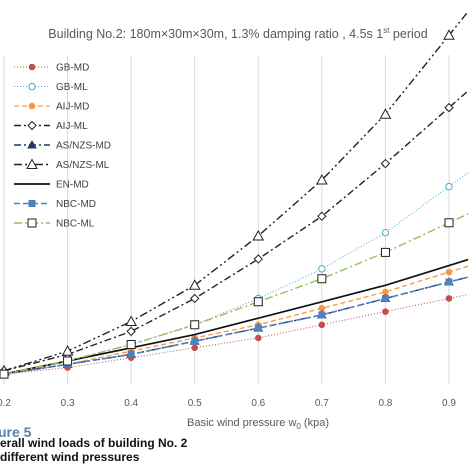 The image size is (474, 474). Describe the element at coordinates (51, 87) in the screenshot. I see `legend-item: GB-ML` at that location.